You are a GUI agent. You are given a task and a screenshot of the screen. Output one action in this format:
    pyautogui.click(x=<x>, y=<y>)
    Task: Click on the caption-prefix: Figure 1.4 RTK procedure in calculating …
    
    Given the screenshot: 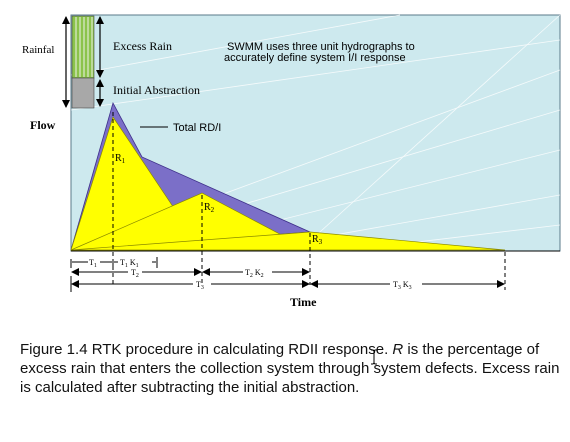 What is the action you would take?
    pyautogui.click(x=206, y=349)
    